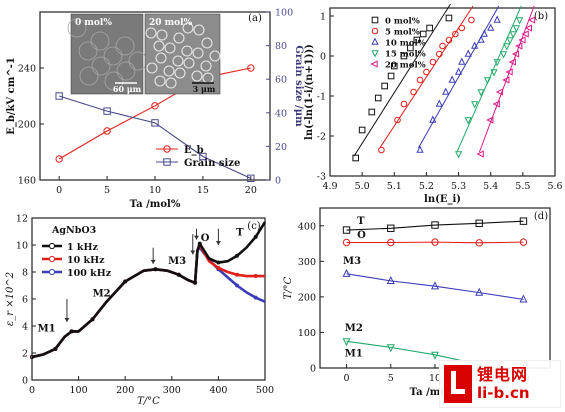 This screenshot has height=412, width=565. I want to click on watermark-logo: 锂电网 li-b.cn, so click(500, 384).